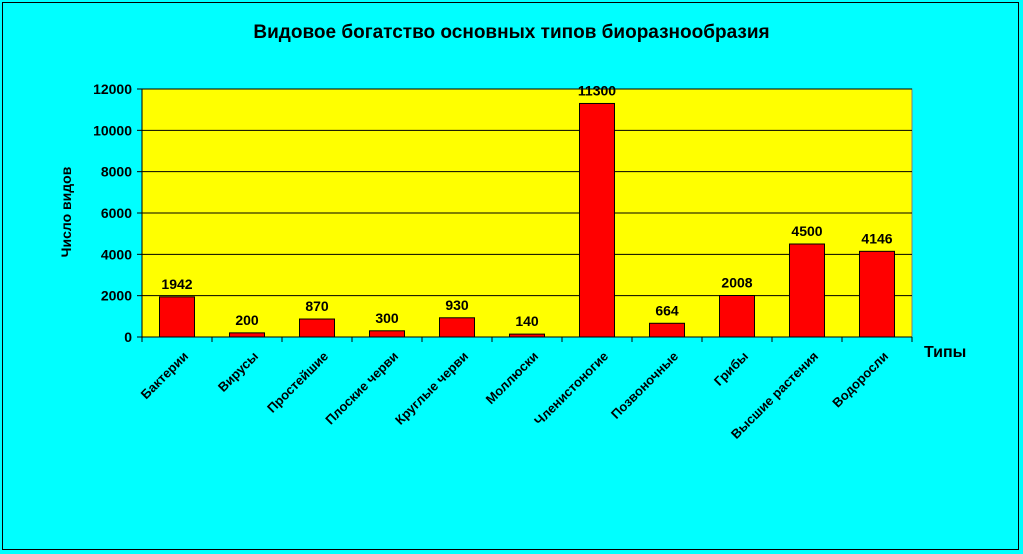 This screenshot has width=1023, height=554. What do you see at coordinates (116, 213) in the screenshot?
I see `y-tick-label: 6000` at bounding box center [116, 213].